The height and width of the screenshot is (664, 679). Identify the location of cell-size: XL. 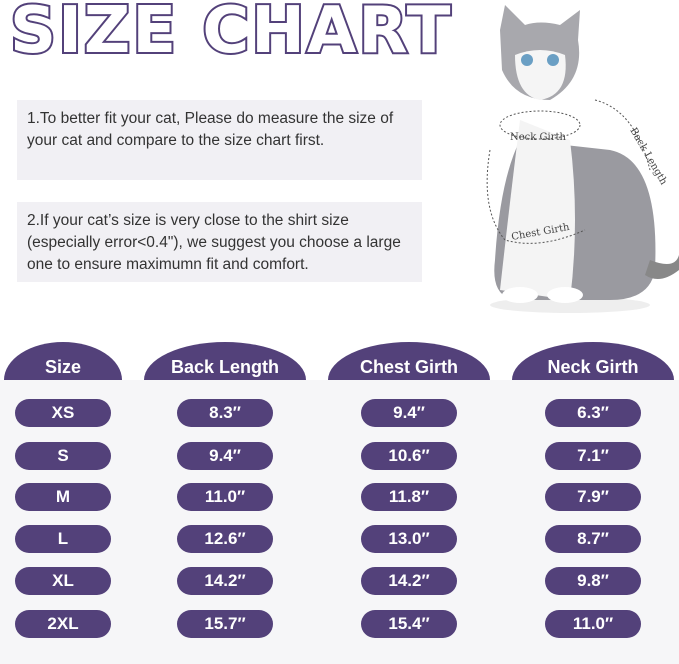
(63, 581).